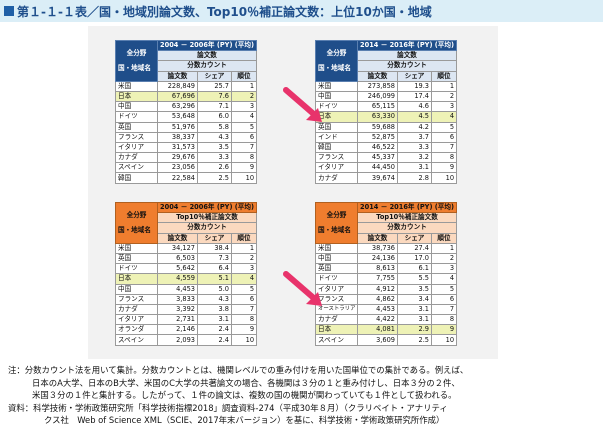 This screenshot has height=446, width=603. I want to click on country-cell: 中国, so click(336, 258).